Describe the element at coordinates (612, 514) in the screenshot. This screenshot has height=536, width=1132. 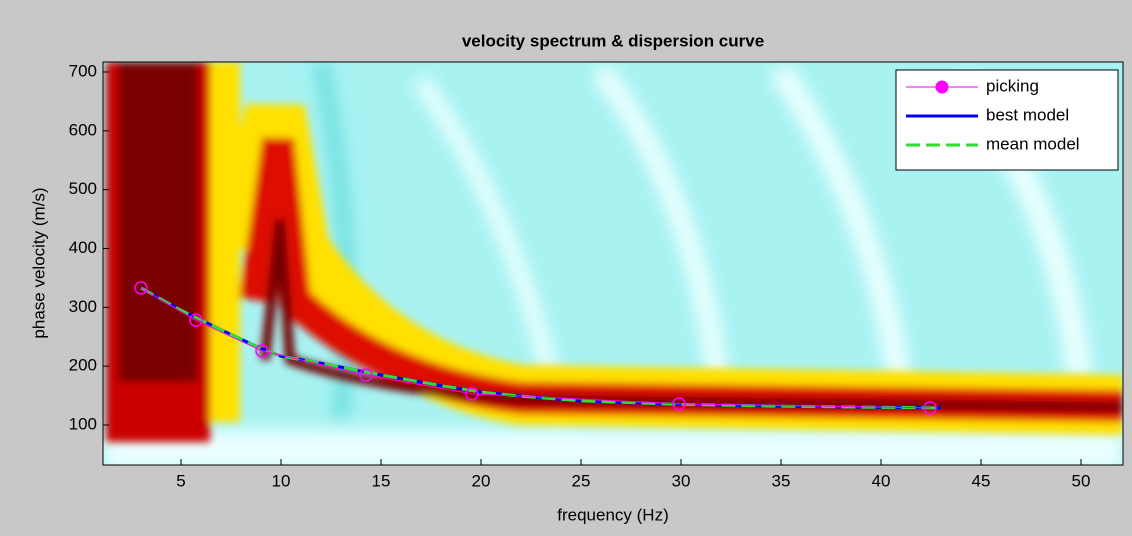
I see `x-axis-label: frequency (Hz)` at that location.